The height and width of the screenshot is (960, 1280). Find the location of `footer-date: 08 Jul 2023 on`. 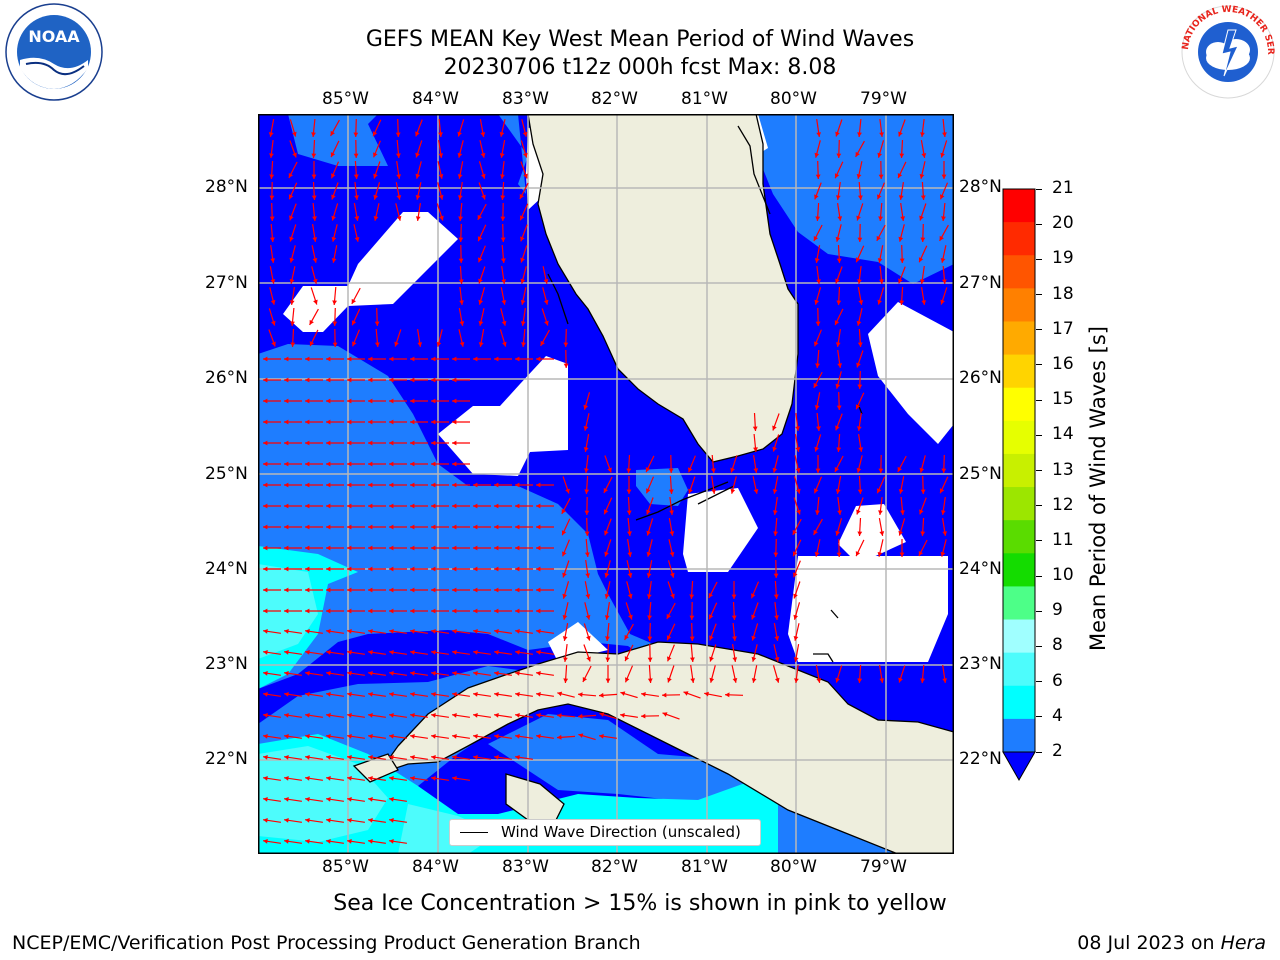

footer-date: 08 Jul 2023 on is located at coordinates (1149, 943).